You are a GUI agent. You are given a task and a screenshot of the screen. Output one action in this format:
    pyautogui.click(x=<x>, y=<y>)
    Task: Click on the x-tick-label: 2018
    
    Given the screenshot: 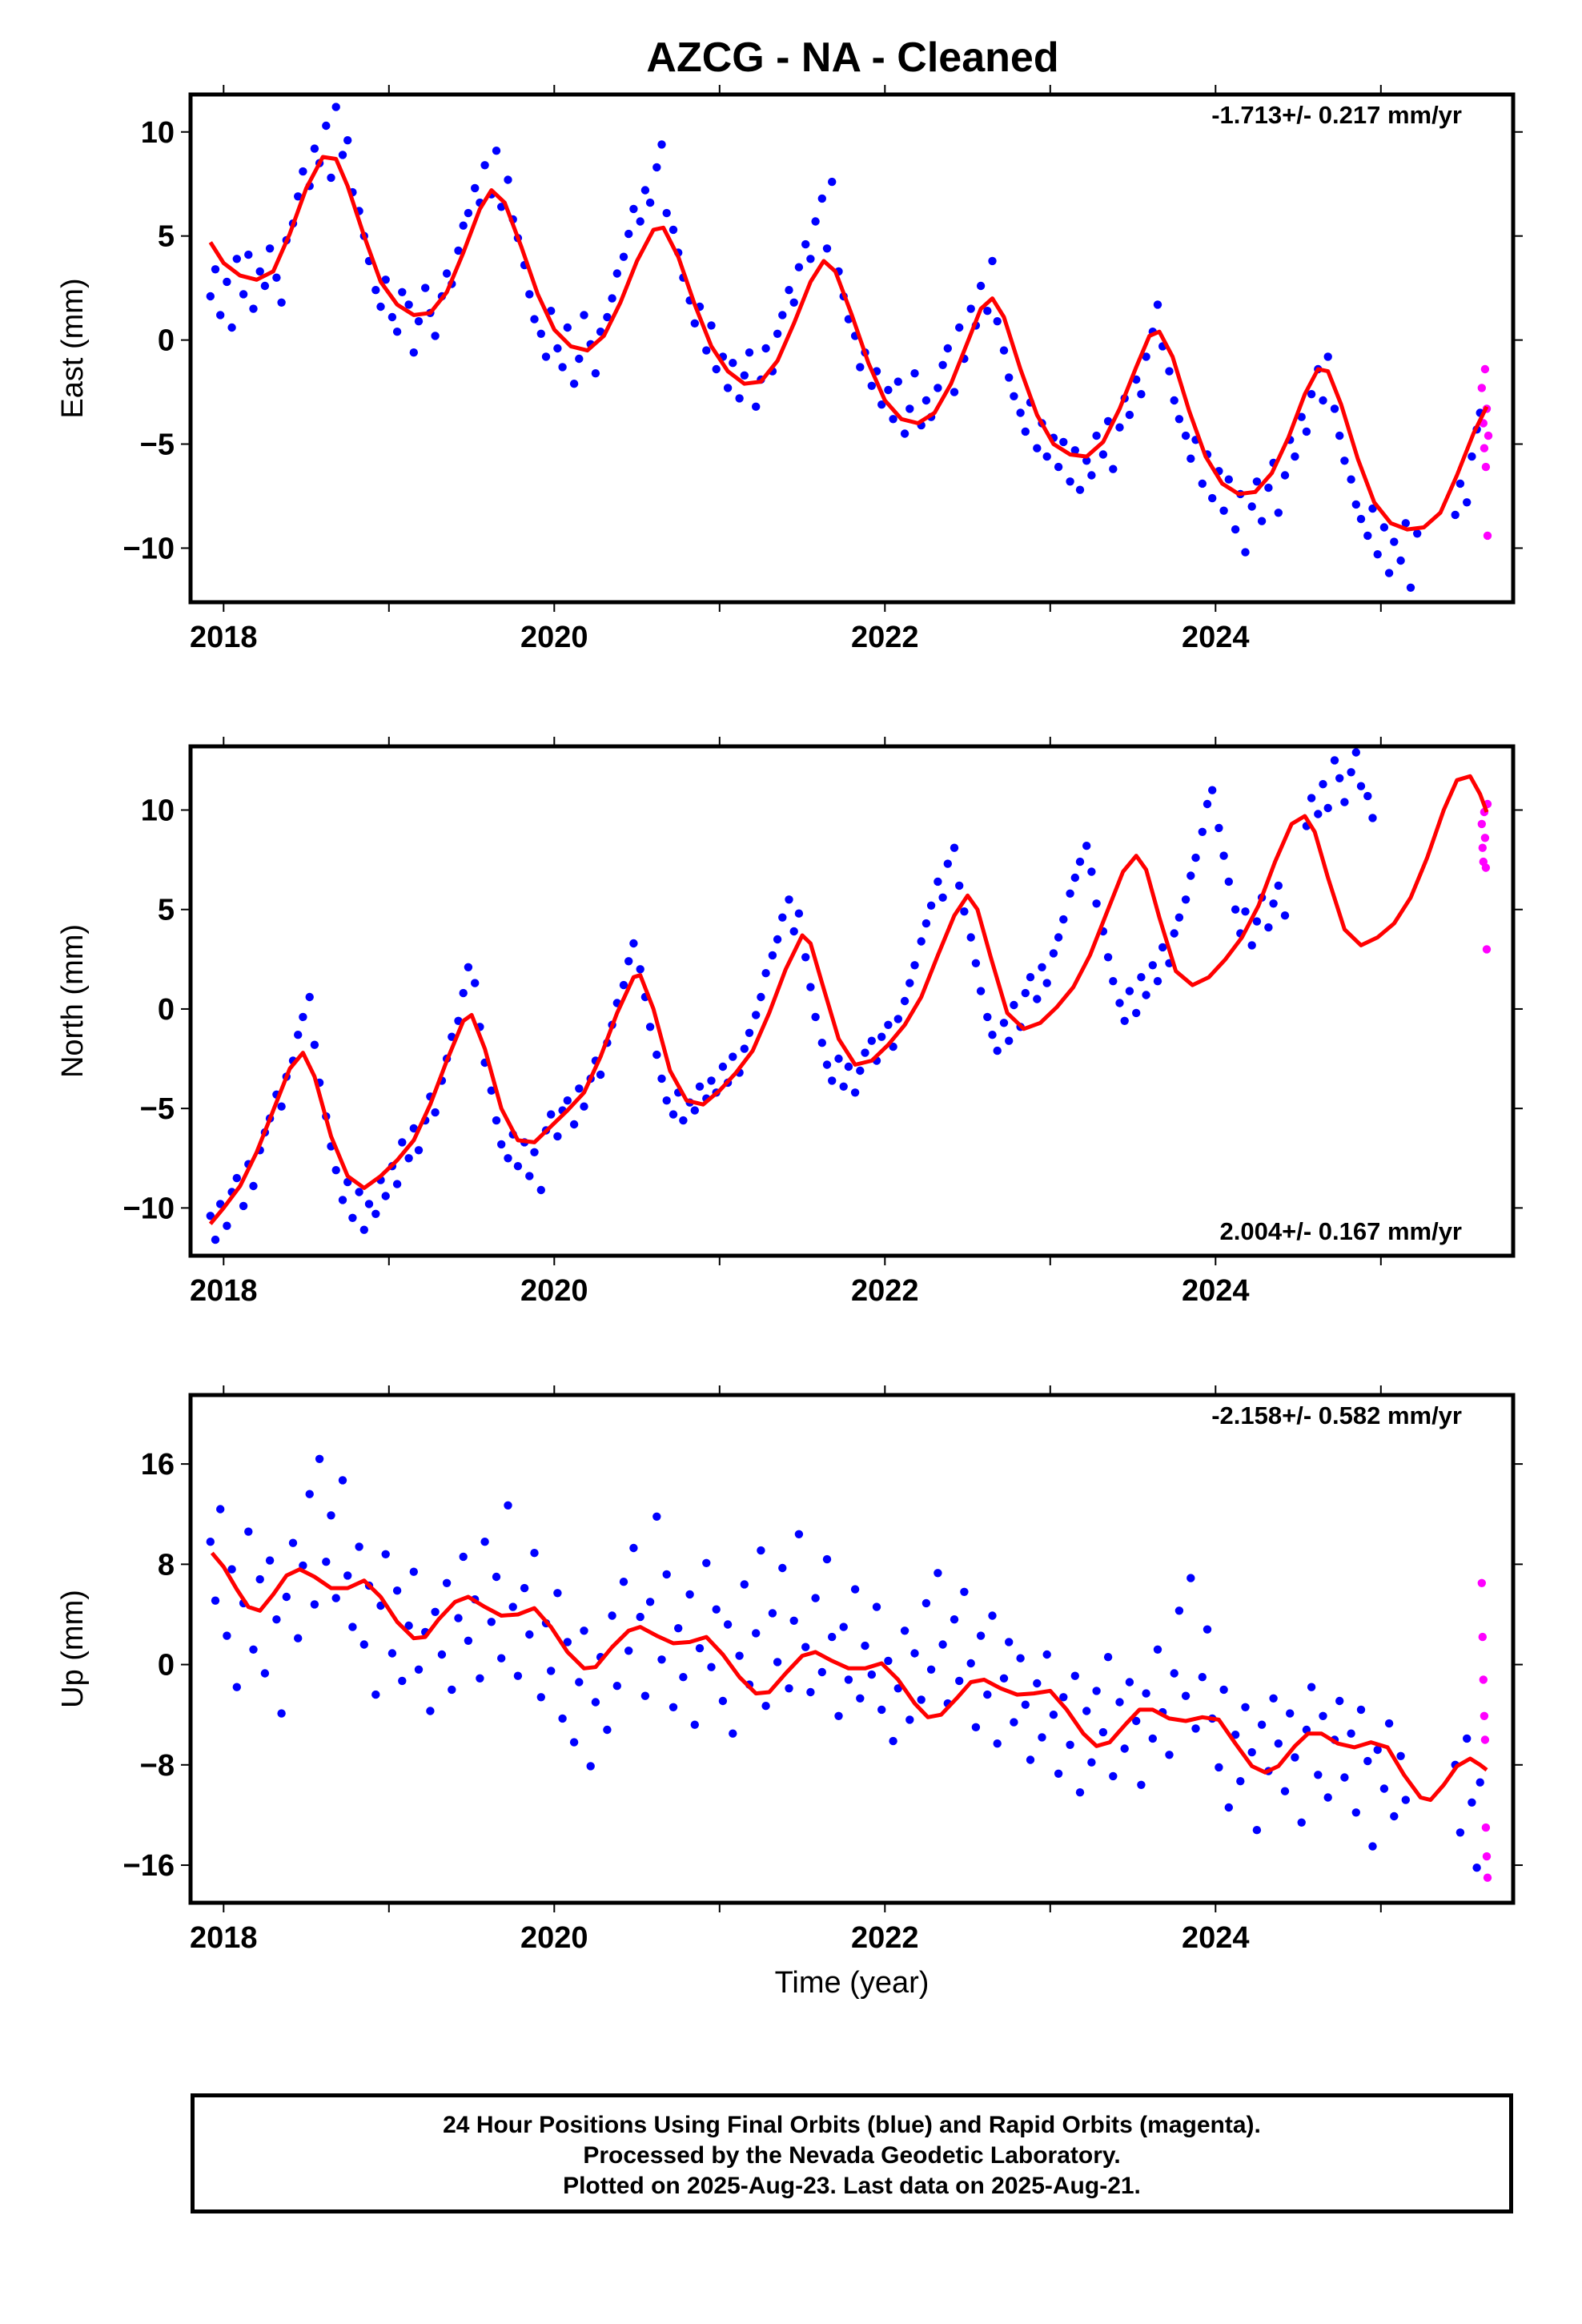 What is the action you would take?
    pyautogui.click(x=224, y=1938)
    